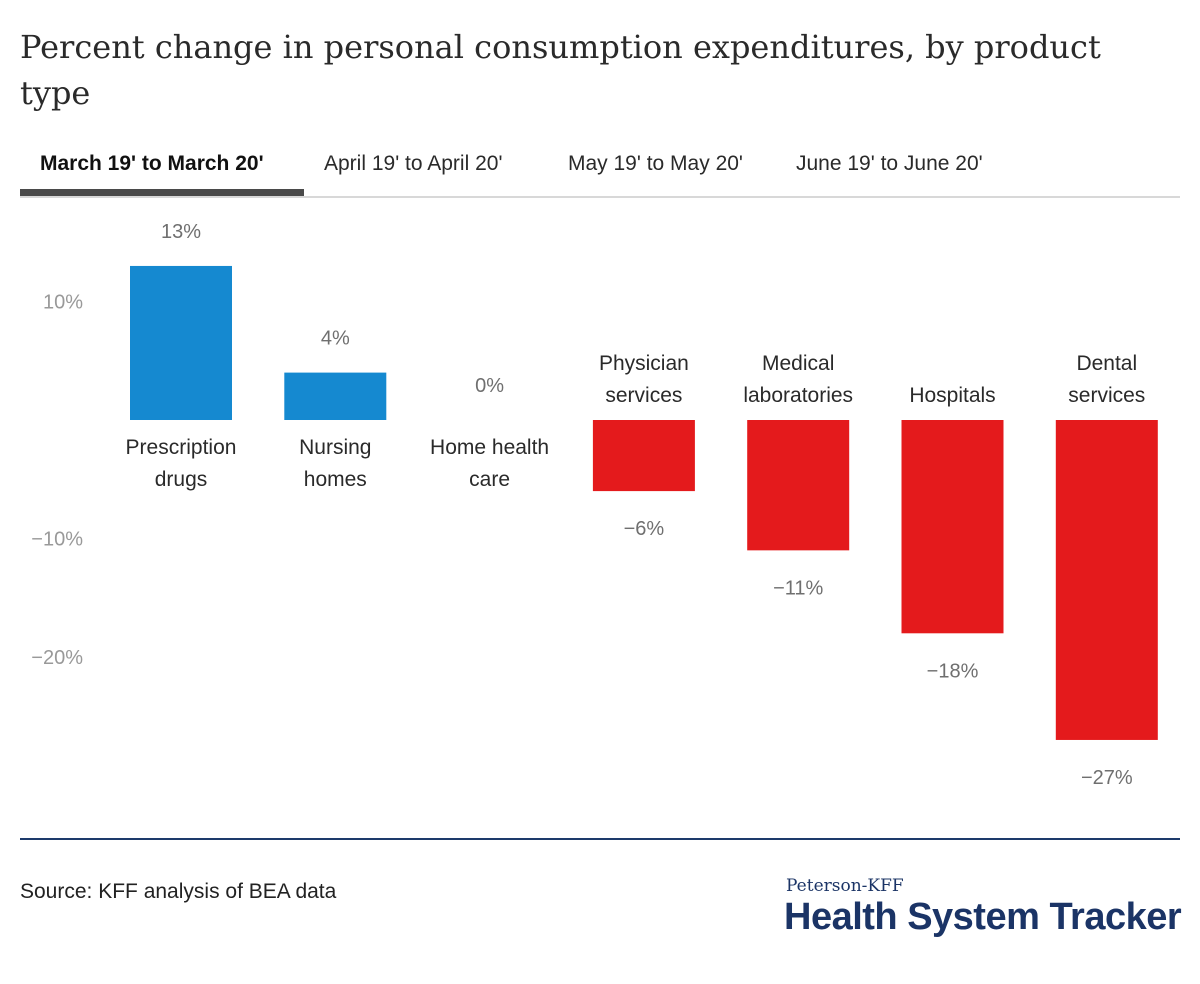  I want to click on category-label: Nursing, so click(335, 447).